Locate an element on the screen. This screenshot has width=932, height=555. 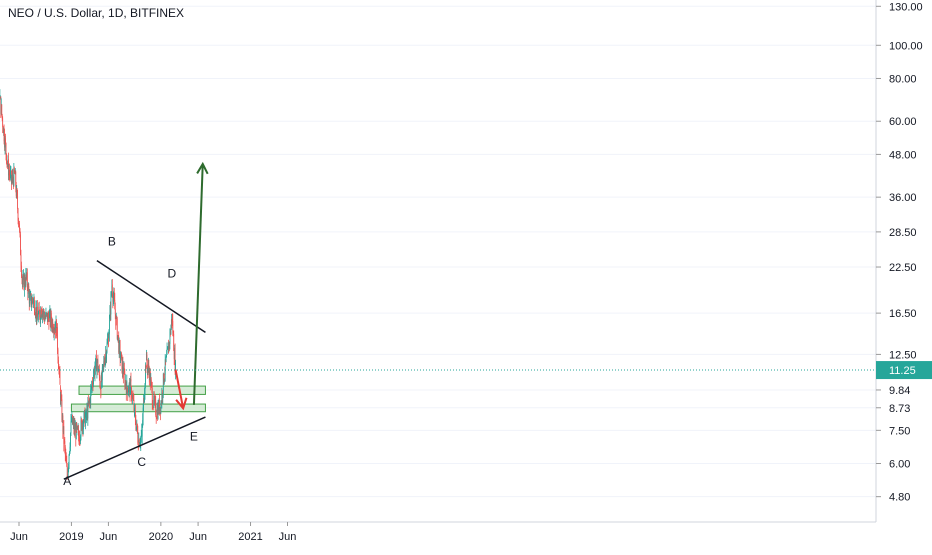
y-tick-label: 9.84 is located at coordinates (899, 391).